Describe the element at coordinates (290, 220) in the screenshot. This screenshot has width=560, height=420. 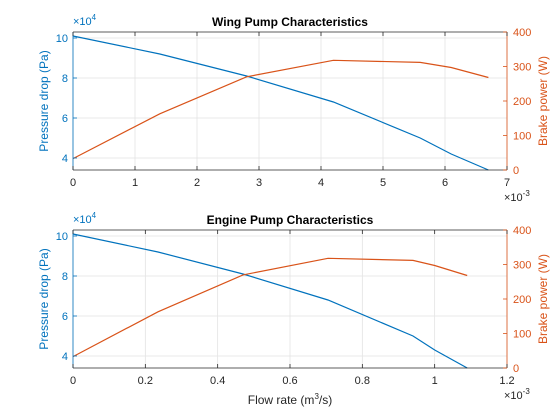
I see `chart-title: Engine Pump Characteristics` at that location.